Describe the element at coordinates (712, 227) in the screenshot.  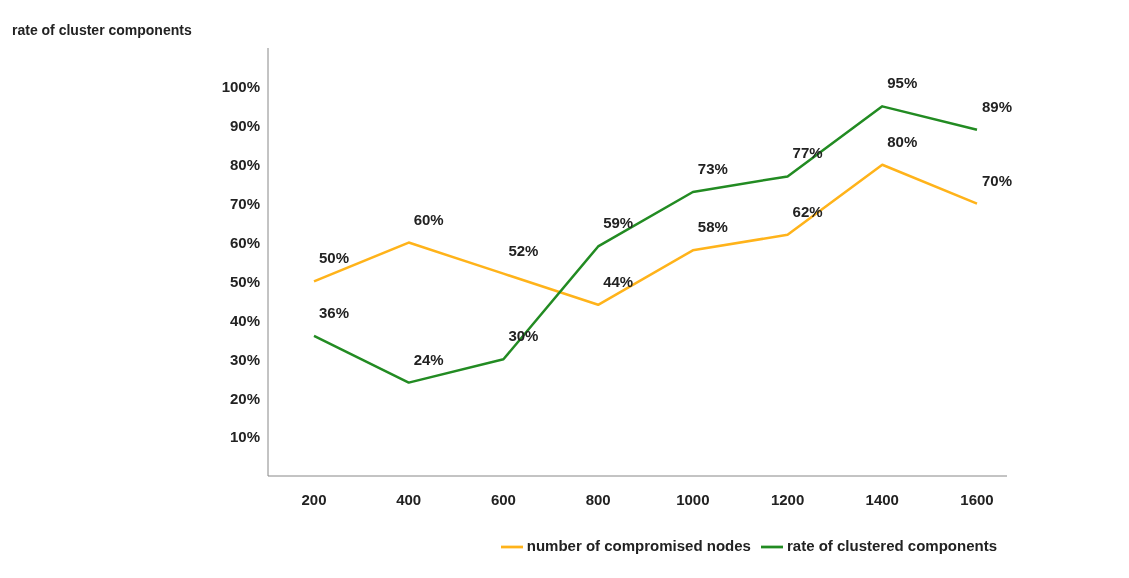
I see `data-label: 58%` at that location.